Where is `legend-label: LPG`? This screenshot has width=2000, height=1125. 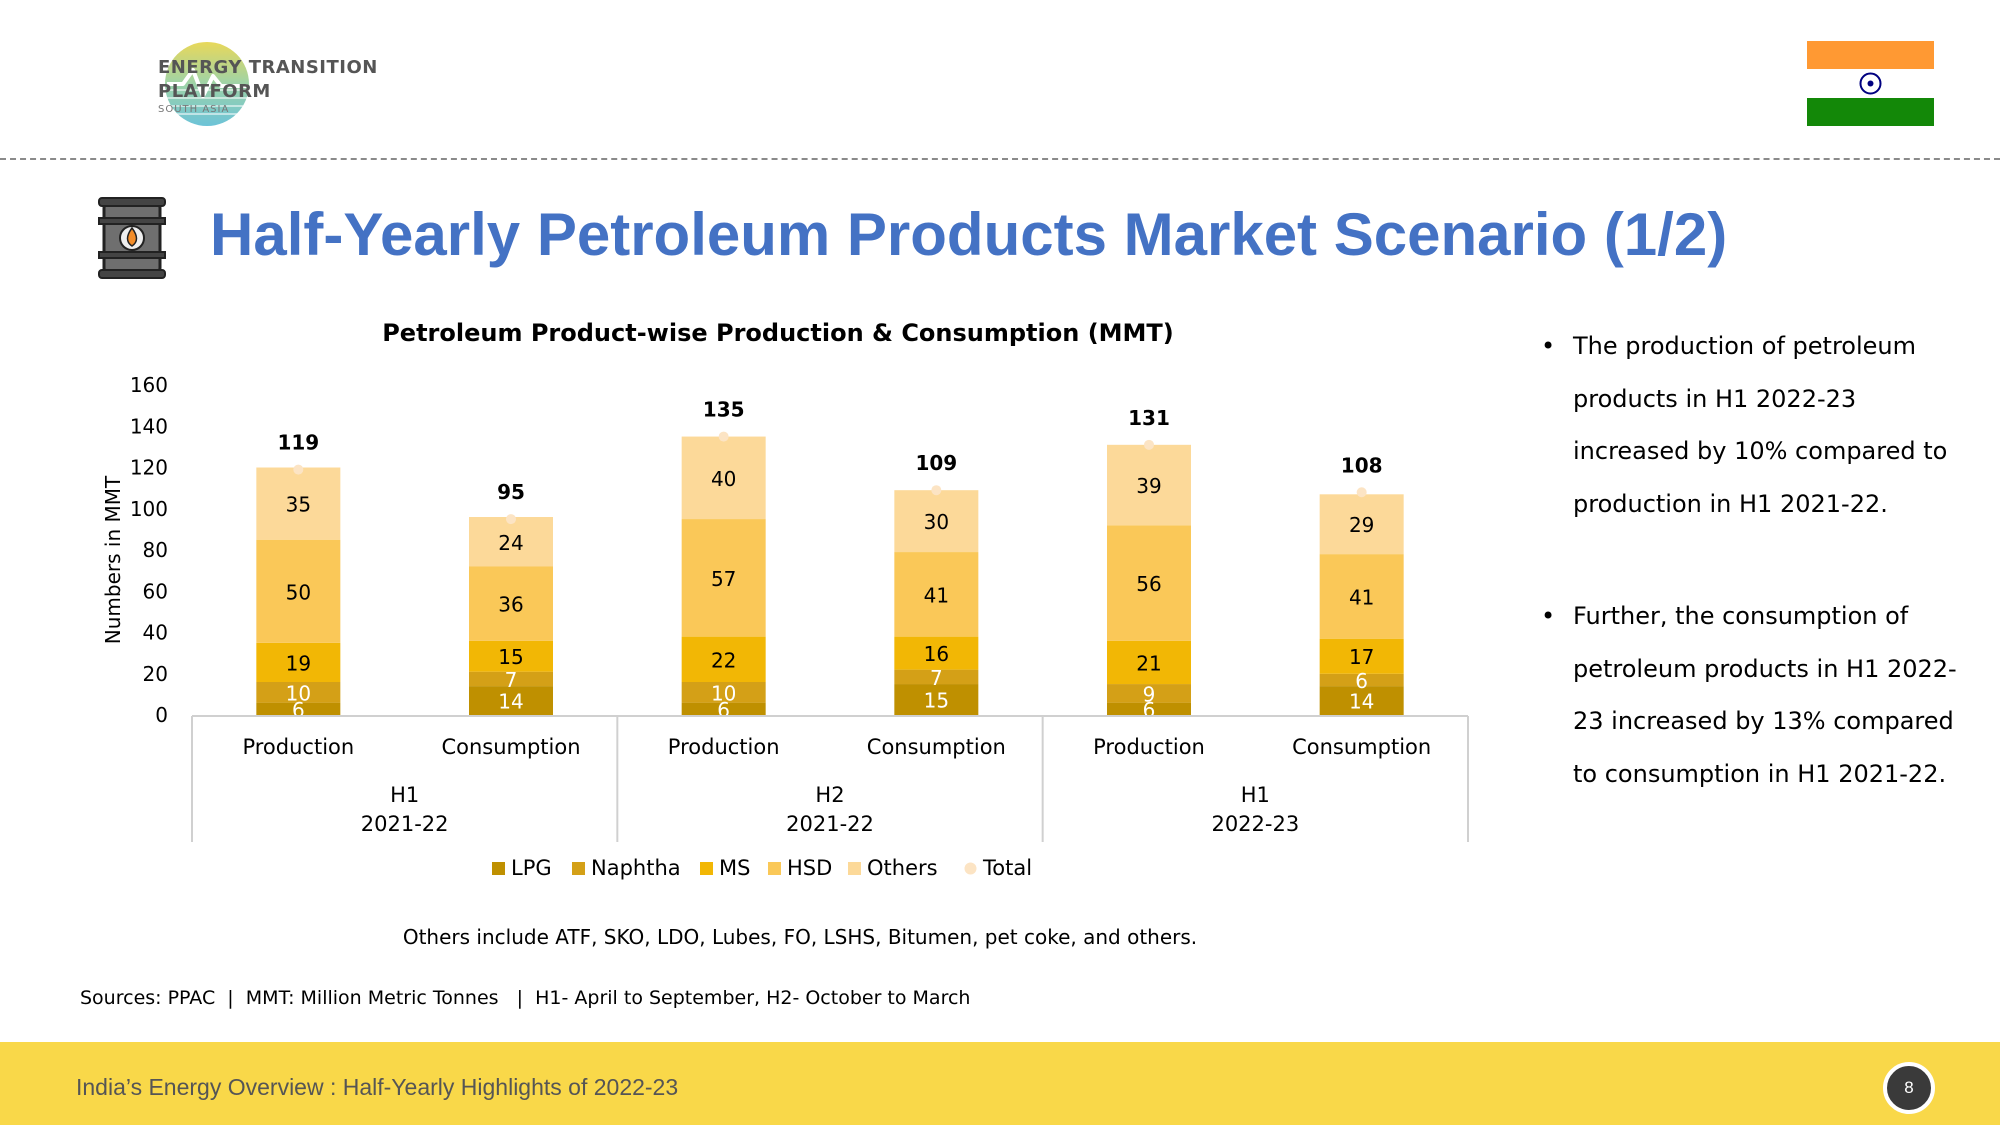
legend-label: LPG is located at coordinates (531, 868).